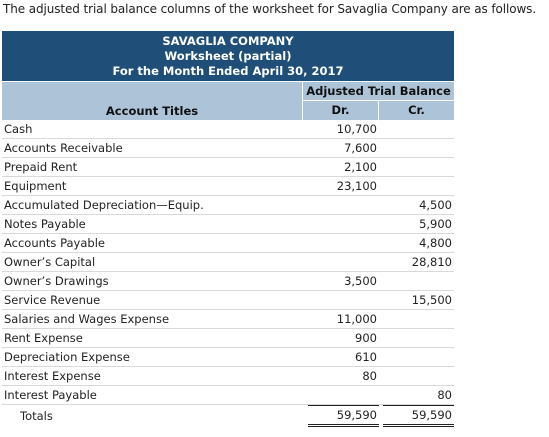  Describe the element at coordinates (228, 281) in the screenshot. I see `table-row: Owner’s Drawings 3,500` at that location.